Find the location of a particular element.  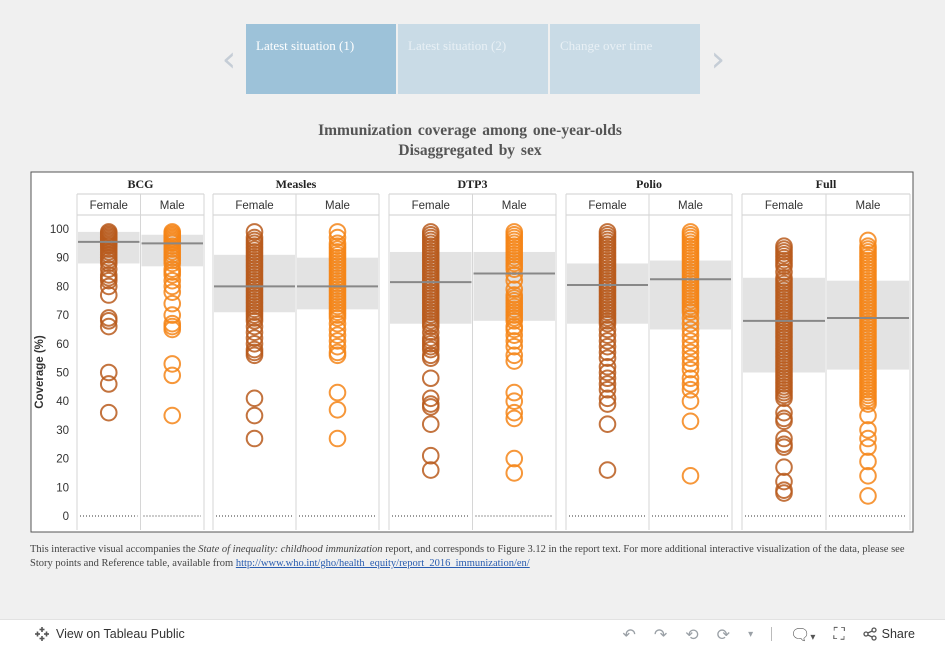

share-label: Share is located at coordinates (898, 634).